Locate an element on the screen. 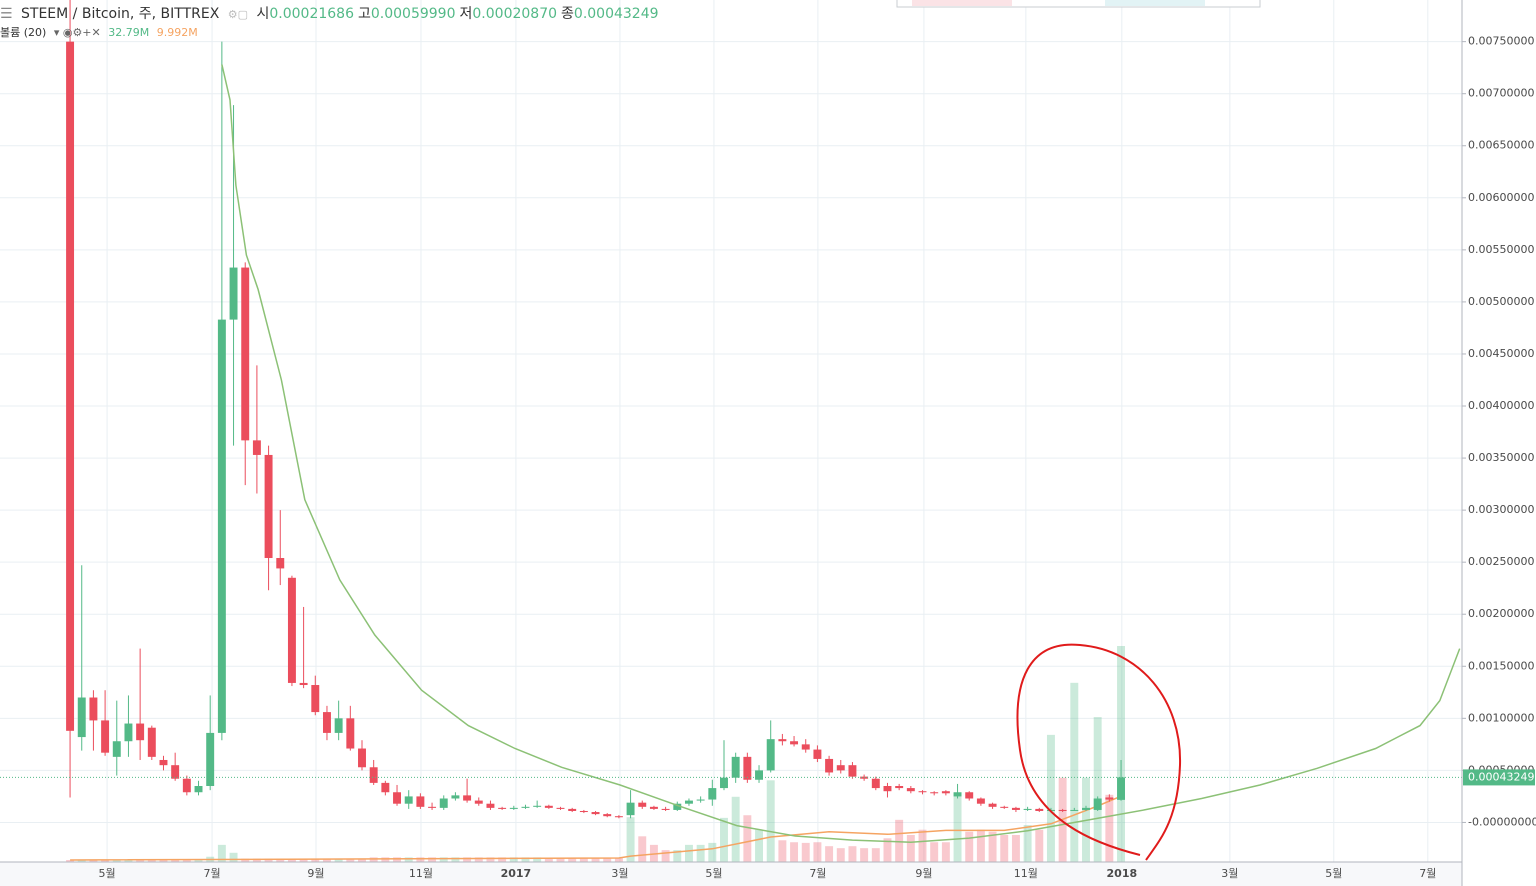  annotation-circle is located at coordinates (1099, 752).